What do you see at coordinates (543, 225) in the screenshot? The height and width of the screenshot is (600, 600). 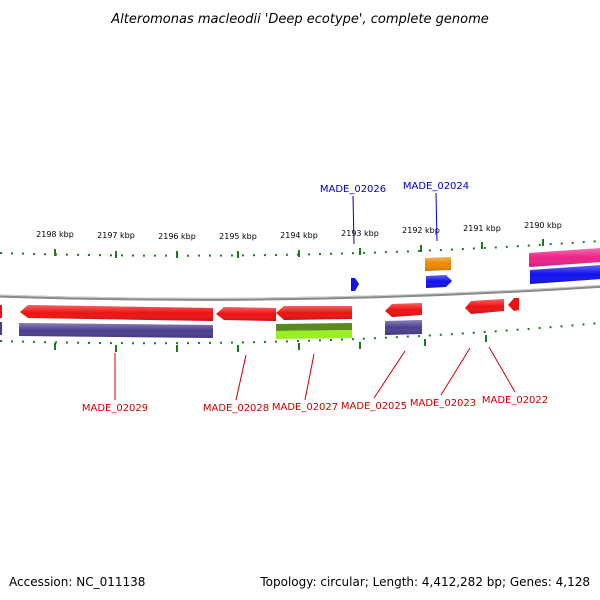 I see `tick-label: 2190 kbp` at bounding box center [543, 225].